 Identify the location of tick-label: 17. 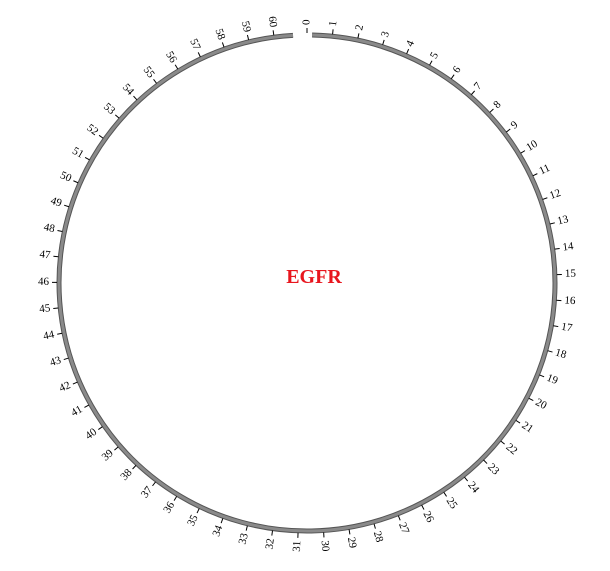
(566, 328).